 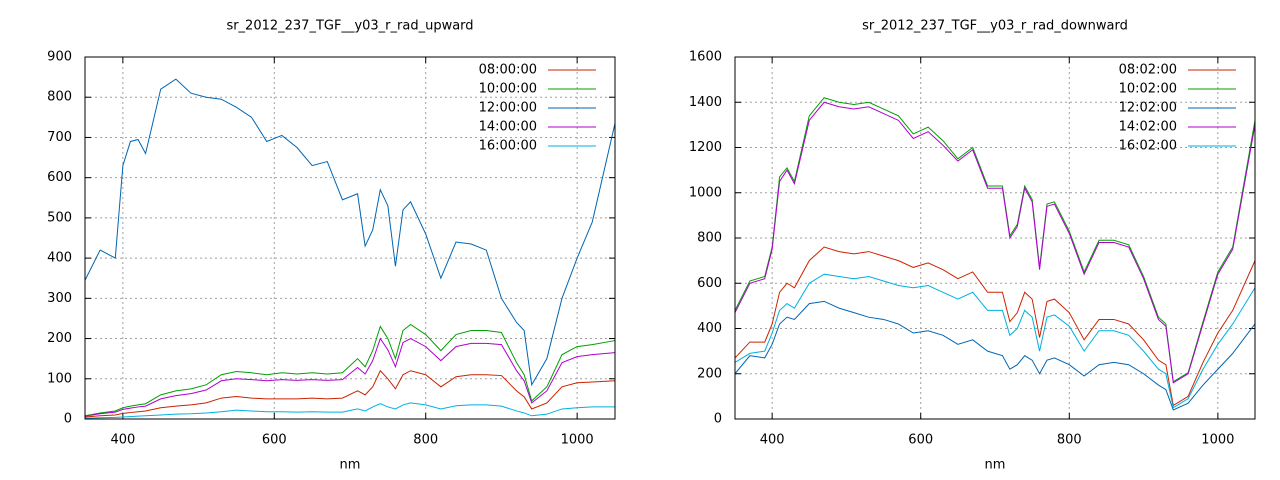 What do you see at coordinates (59, 298) in the screenshot?
I see `y-tick-label: 300` at bounding box center [59, 298].